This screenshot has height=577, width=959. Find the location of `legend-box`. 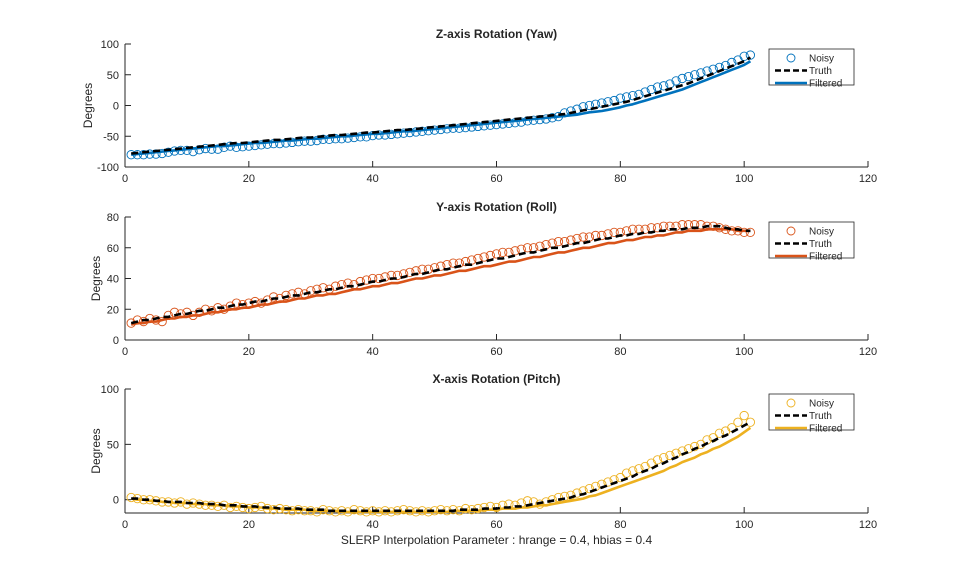

legend-box is located at coordinates (811, 67).